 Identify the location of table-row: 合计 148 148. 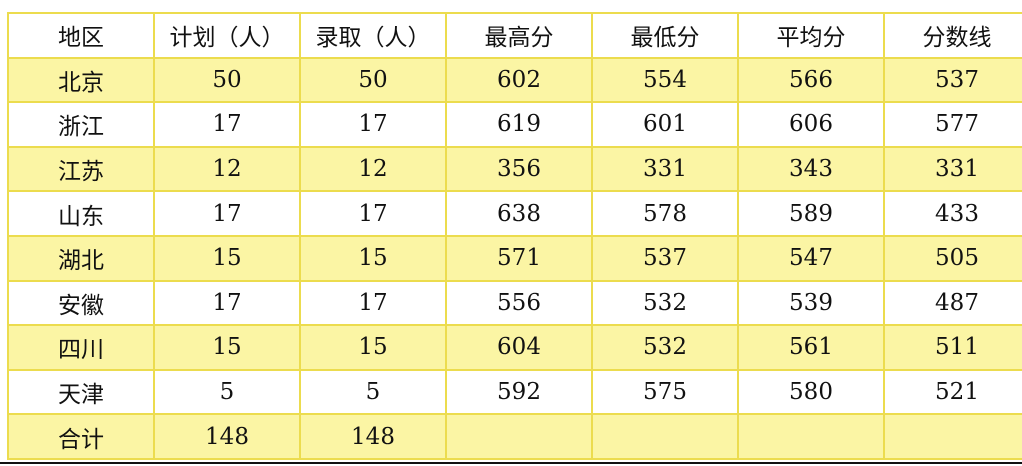
(514, 436).